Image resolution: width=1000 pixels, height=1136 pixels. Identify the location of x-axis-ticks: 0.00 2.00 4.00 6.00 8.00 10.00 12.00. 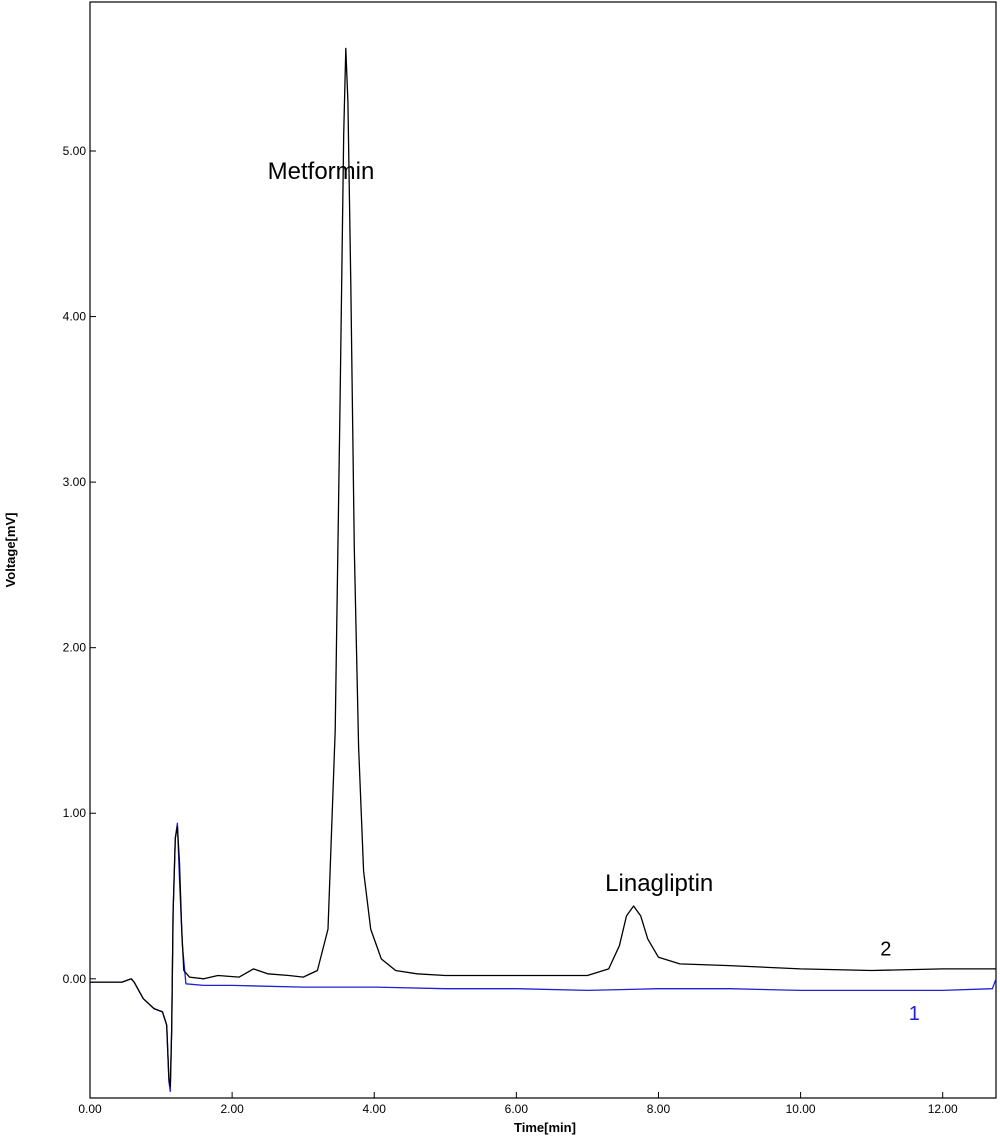
(518, 1104).